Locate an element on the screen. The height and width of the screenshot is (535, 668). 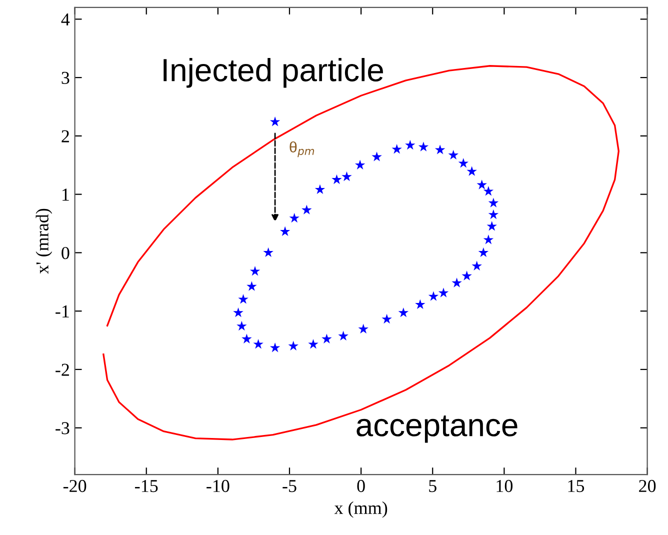
y-tick-label: -1 is located at coordinates (62, 311).